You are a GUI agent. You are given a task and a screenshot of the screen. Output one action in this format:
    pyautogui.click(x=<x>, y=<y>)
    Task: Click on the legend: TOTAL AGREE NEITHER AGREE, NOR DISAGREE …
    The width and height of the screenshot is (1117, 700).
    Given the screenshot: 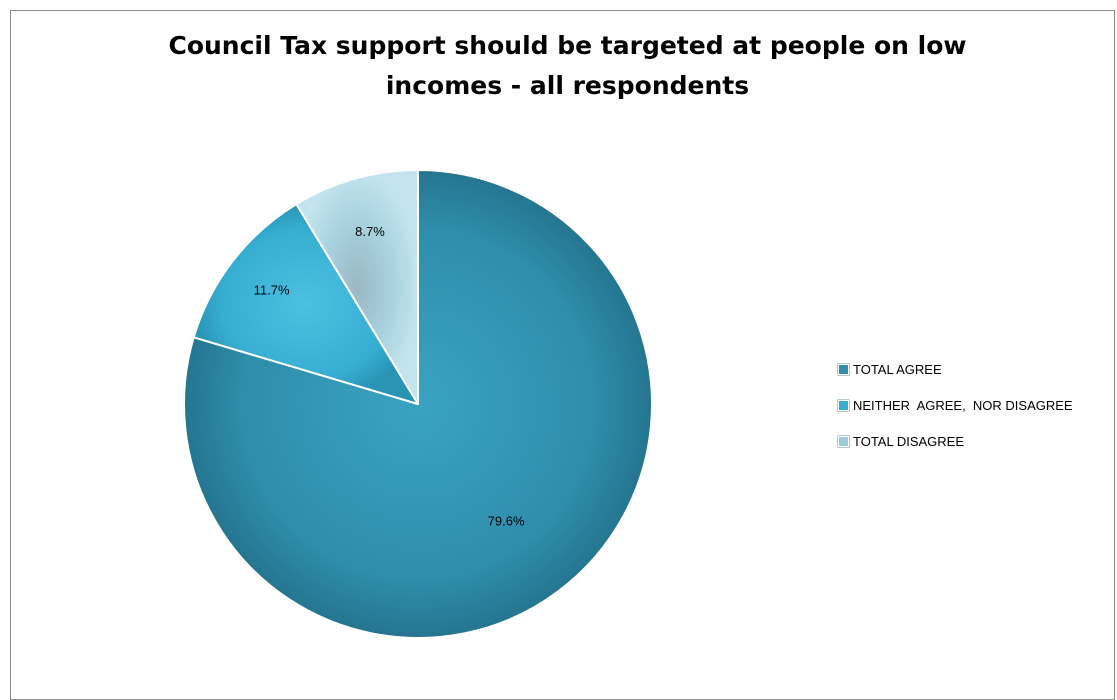 What is the action you would take?
    pyautogui.click(x=955, y=414)
    